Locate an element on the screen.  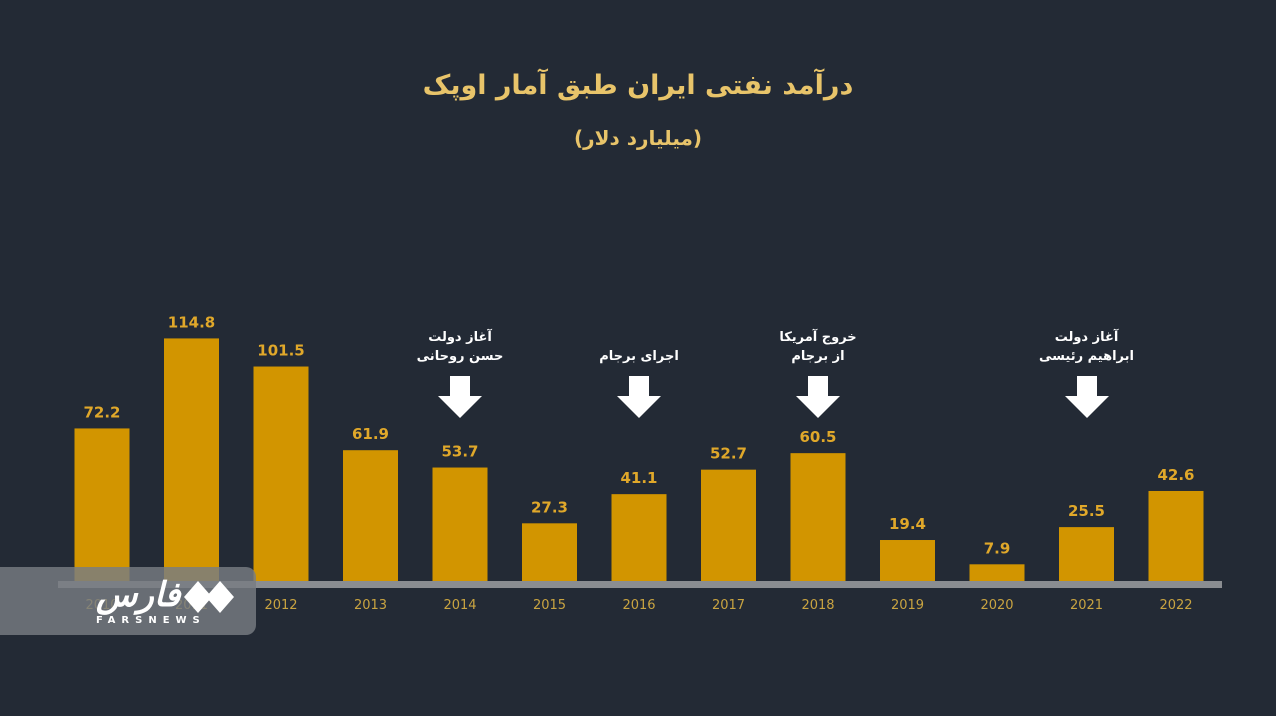
watermark-sub: FARSNEWS is located at coordinates (151, 620).